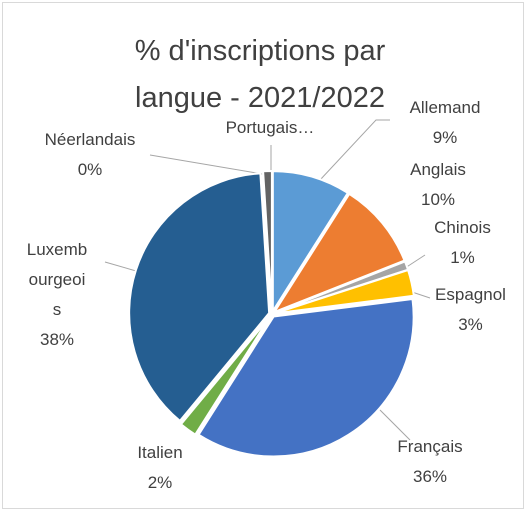 Image resolution: width=527 pixels, height=512 pixels. What do you see at coordinates (260, 74) in the screenshot?
I see `chart-title: % d'inscriptions par langue - 2021/2022` at bounding box center [260, 74].